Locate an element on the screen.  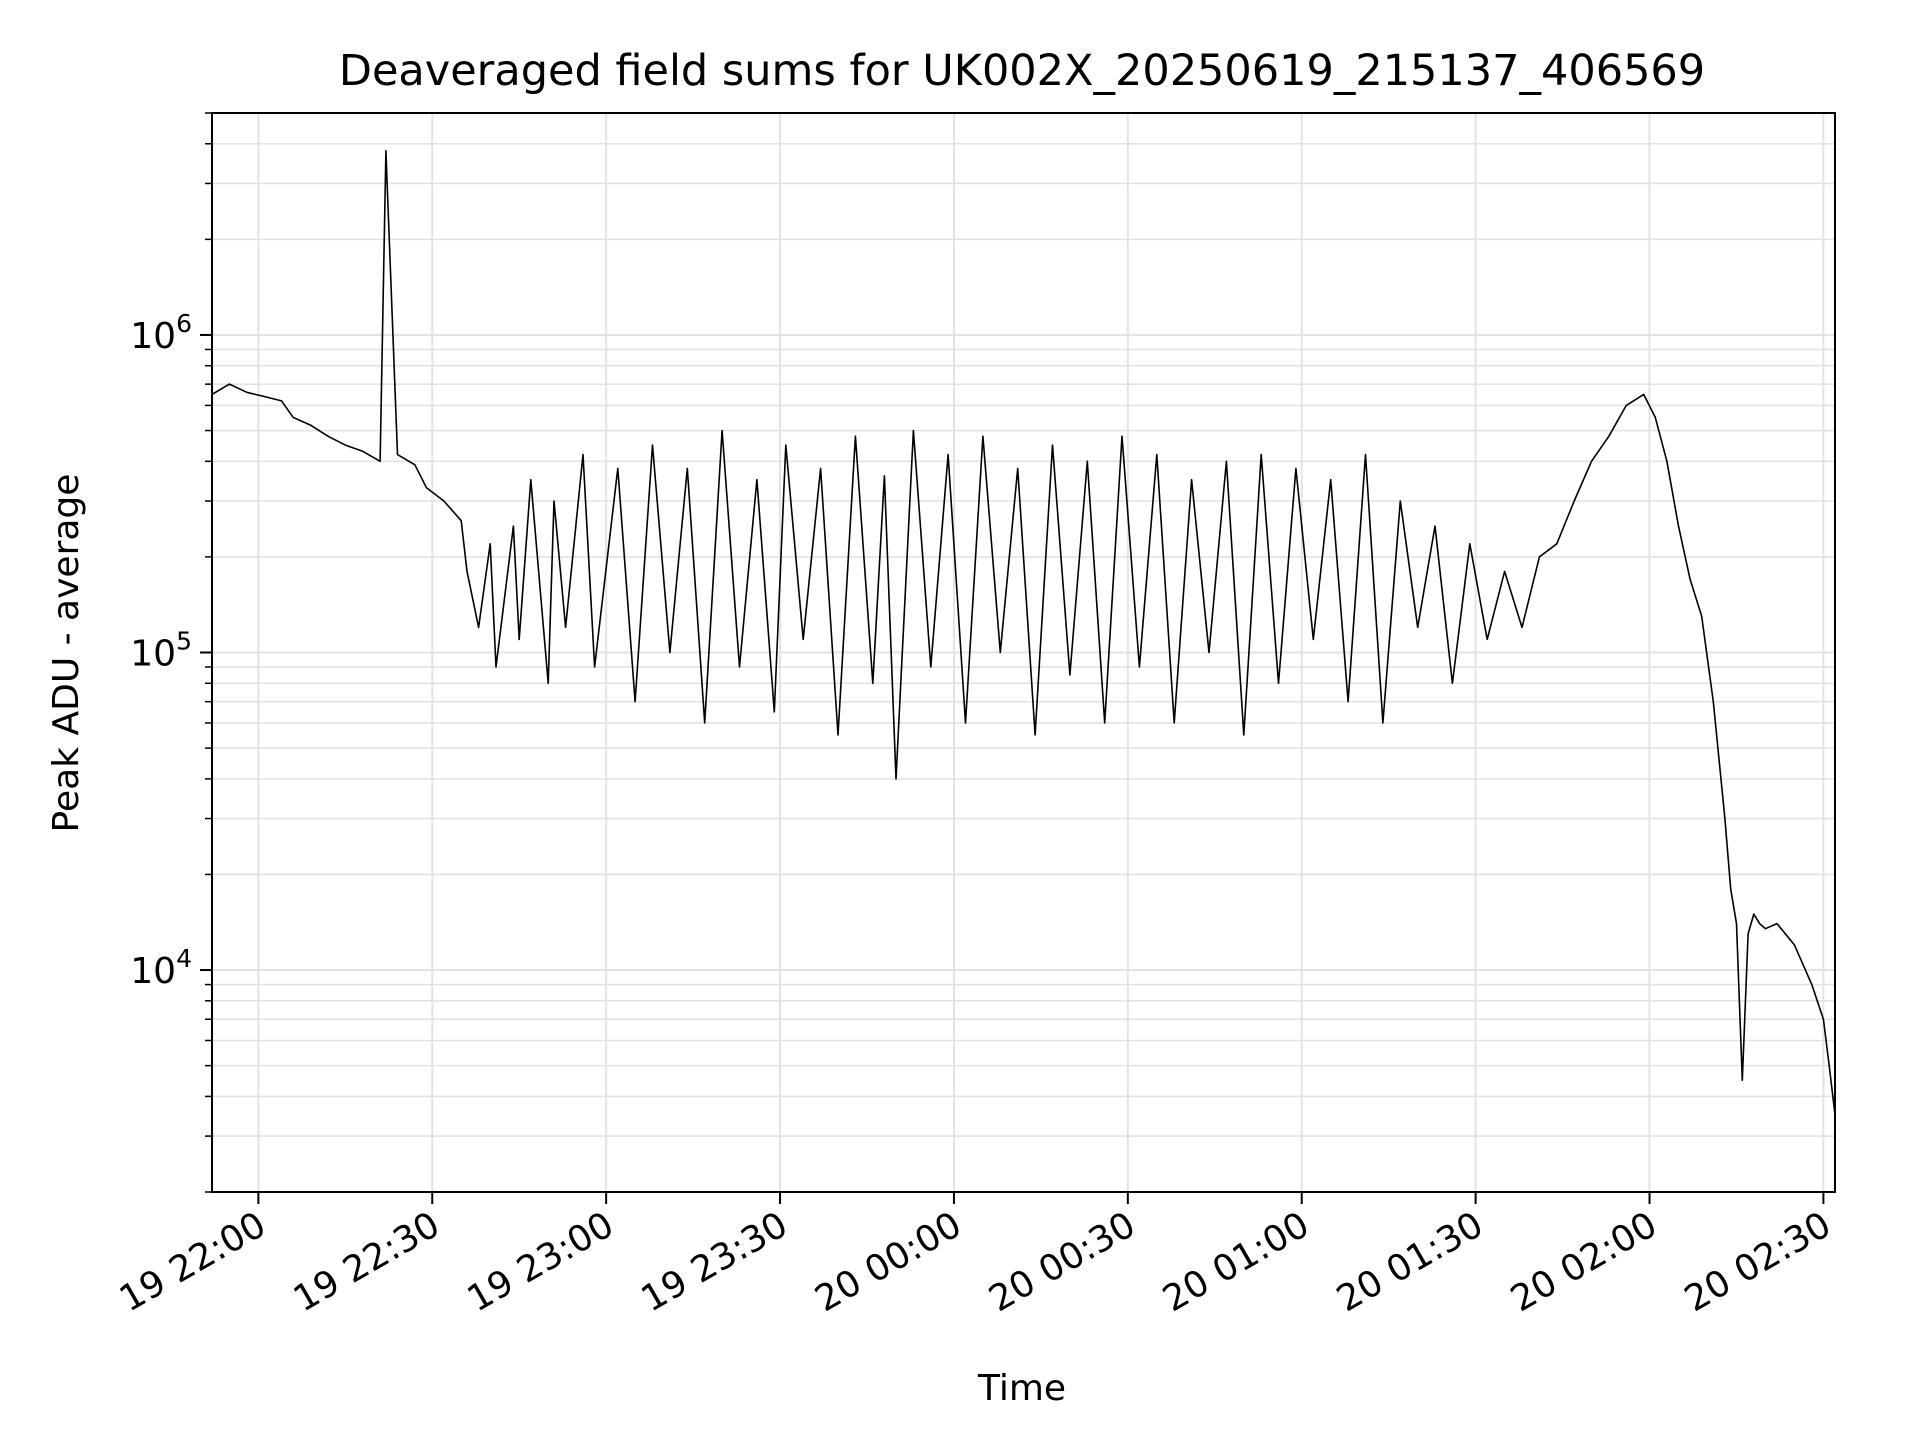
x-axis-label: Time is located at coordinates (1021, 1388).